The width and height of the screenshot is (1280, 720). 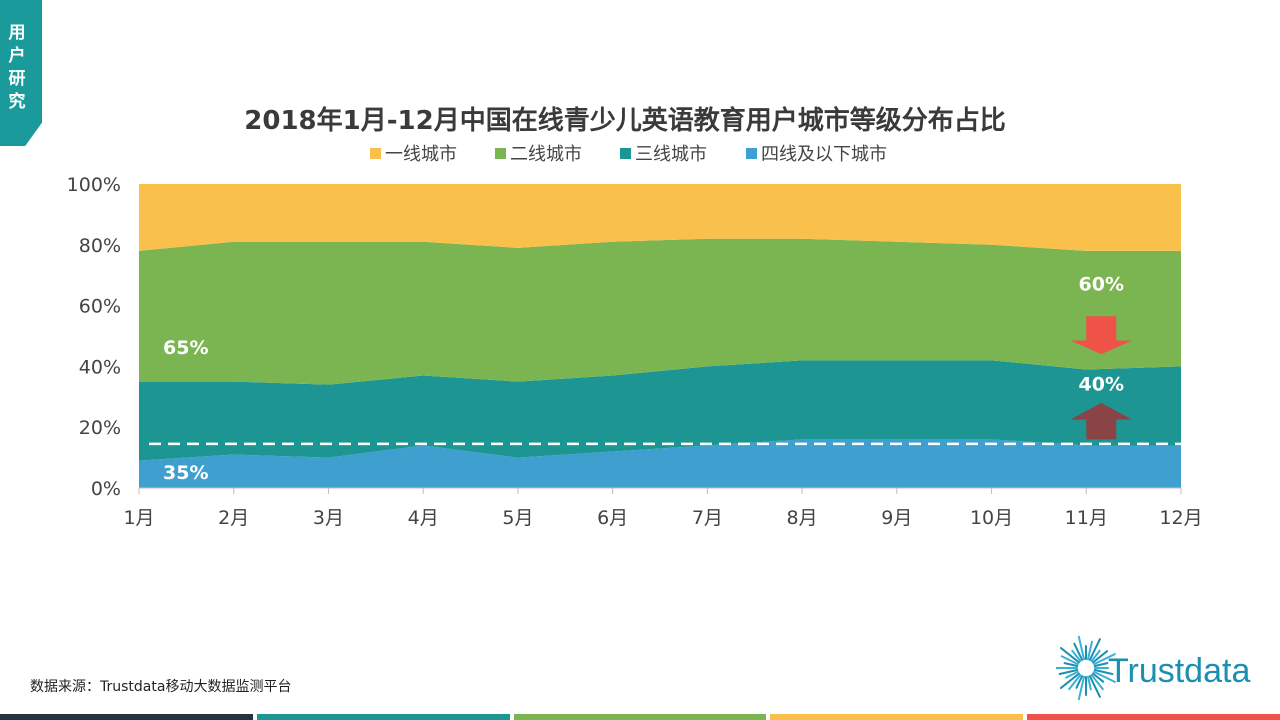 What do you see at coordinates (17, 67) in the screenshot?
I see `section-tag-label: 用户研究` at bounding box center [17, 67].